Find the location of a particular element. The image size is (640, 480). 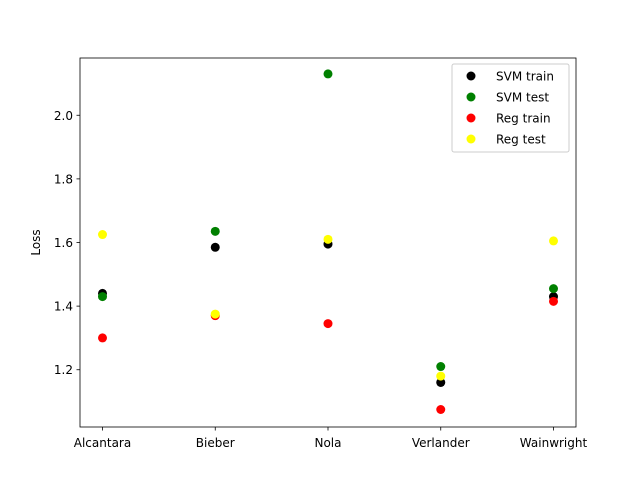

point-svm-test-alcantara is located at coordinates (102, 297).